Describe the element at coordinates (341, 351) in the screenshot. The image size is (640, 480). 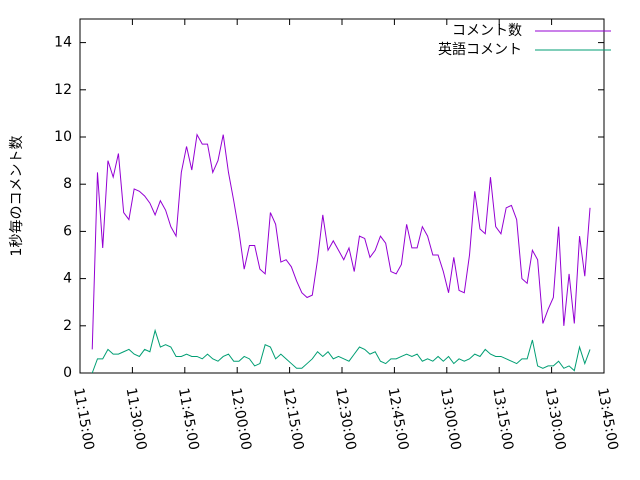
I see `series-line` at that location.